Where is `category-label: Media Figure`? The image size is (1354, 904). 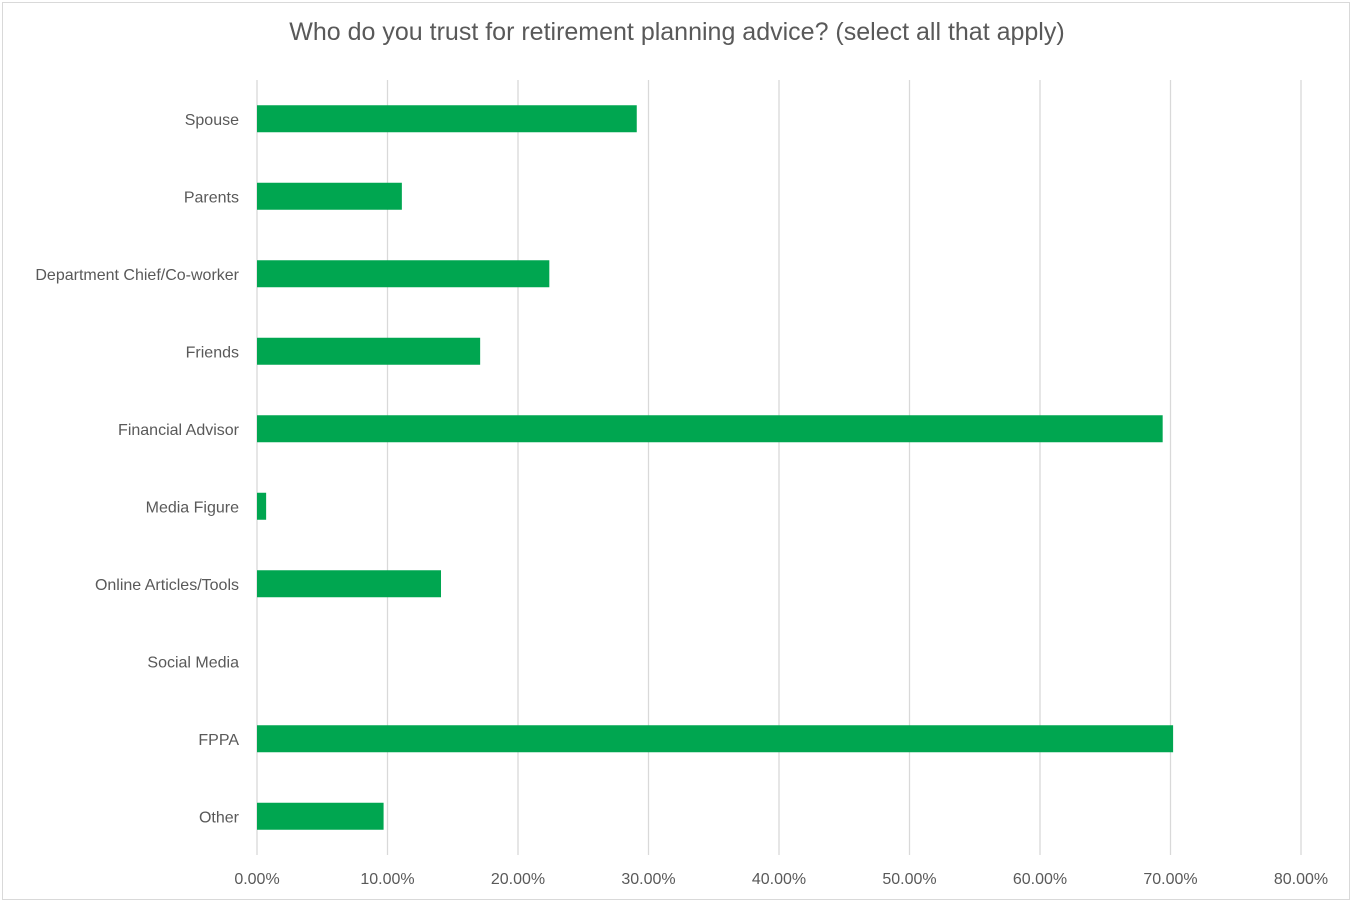 category-label: Media Figure is located at coordinates (192, 507).